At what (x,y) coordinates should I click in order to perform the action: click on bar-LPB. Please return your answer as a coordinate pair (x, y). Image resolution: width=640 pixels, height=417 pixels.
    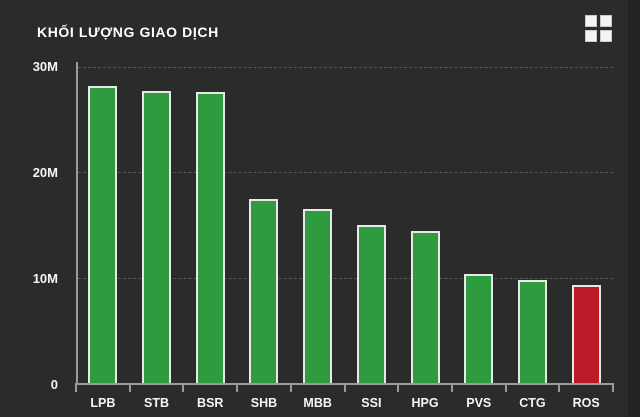
    Looking at the image, I should click on (103, 234).